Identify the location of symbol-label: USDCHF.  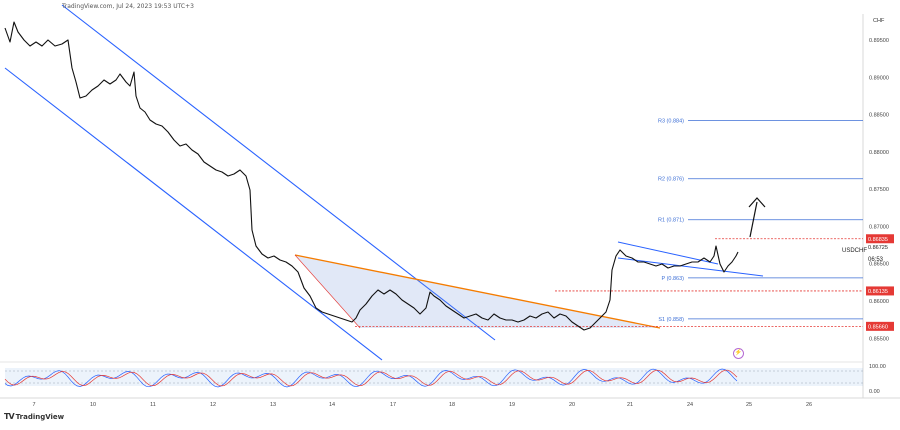
(854, 251).